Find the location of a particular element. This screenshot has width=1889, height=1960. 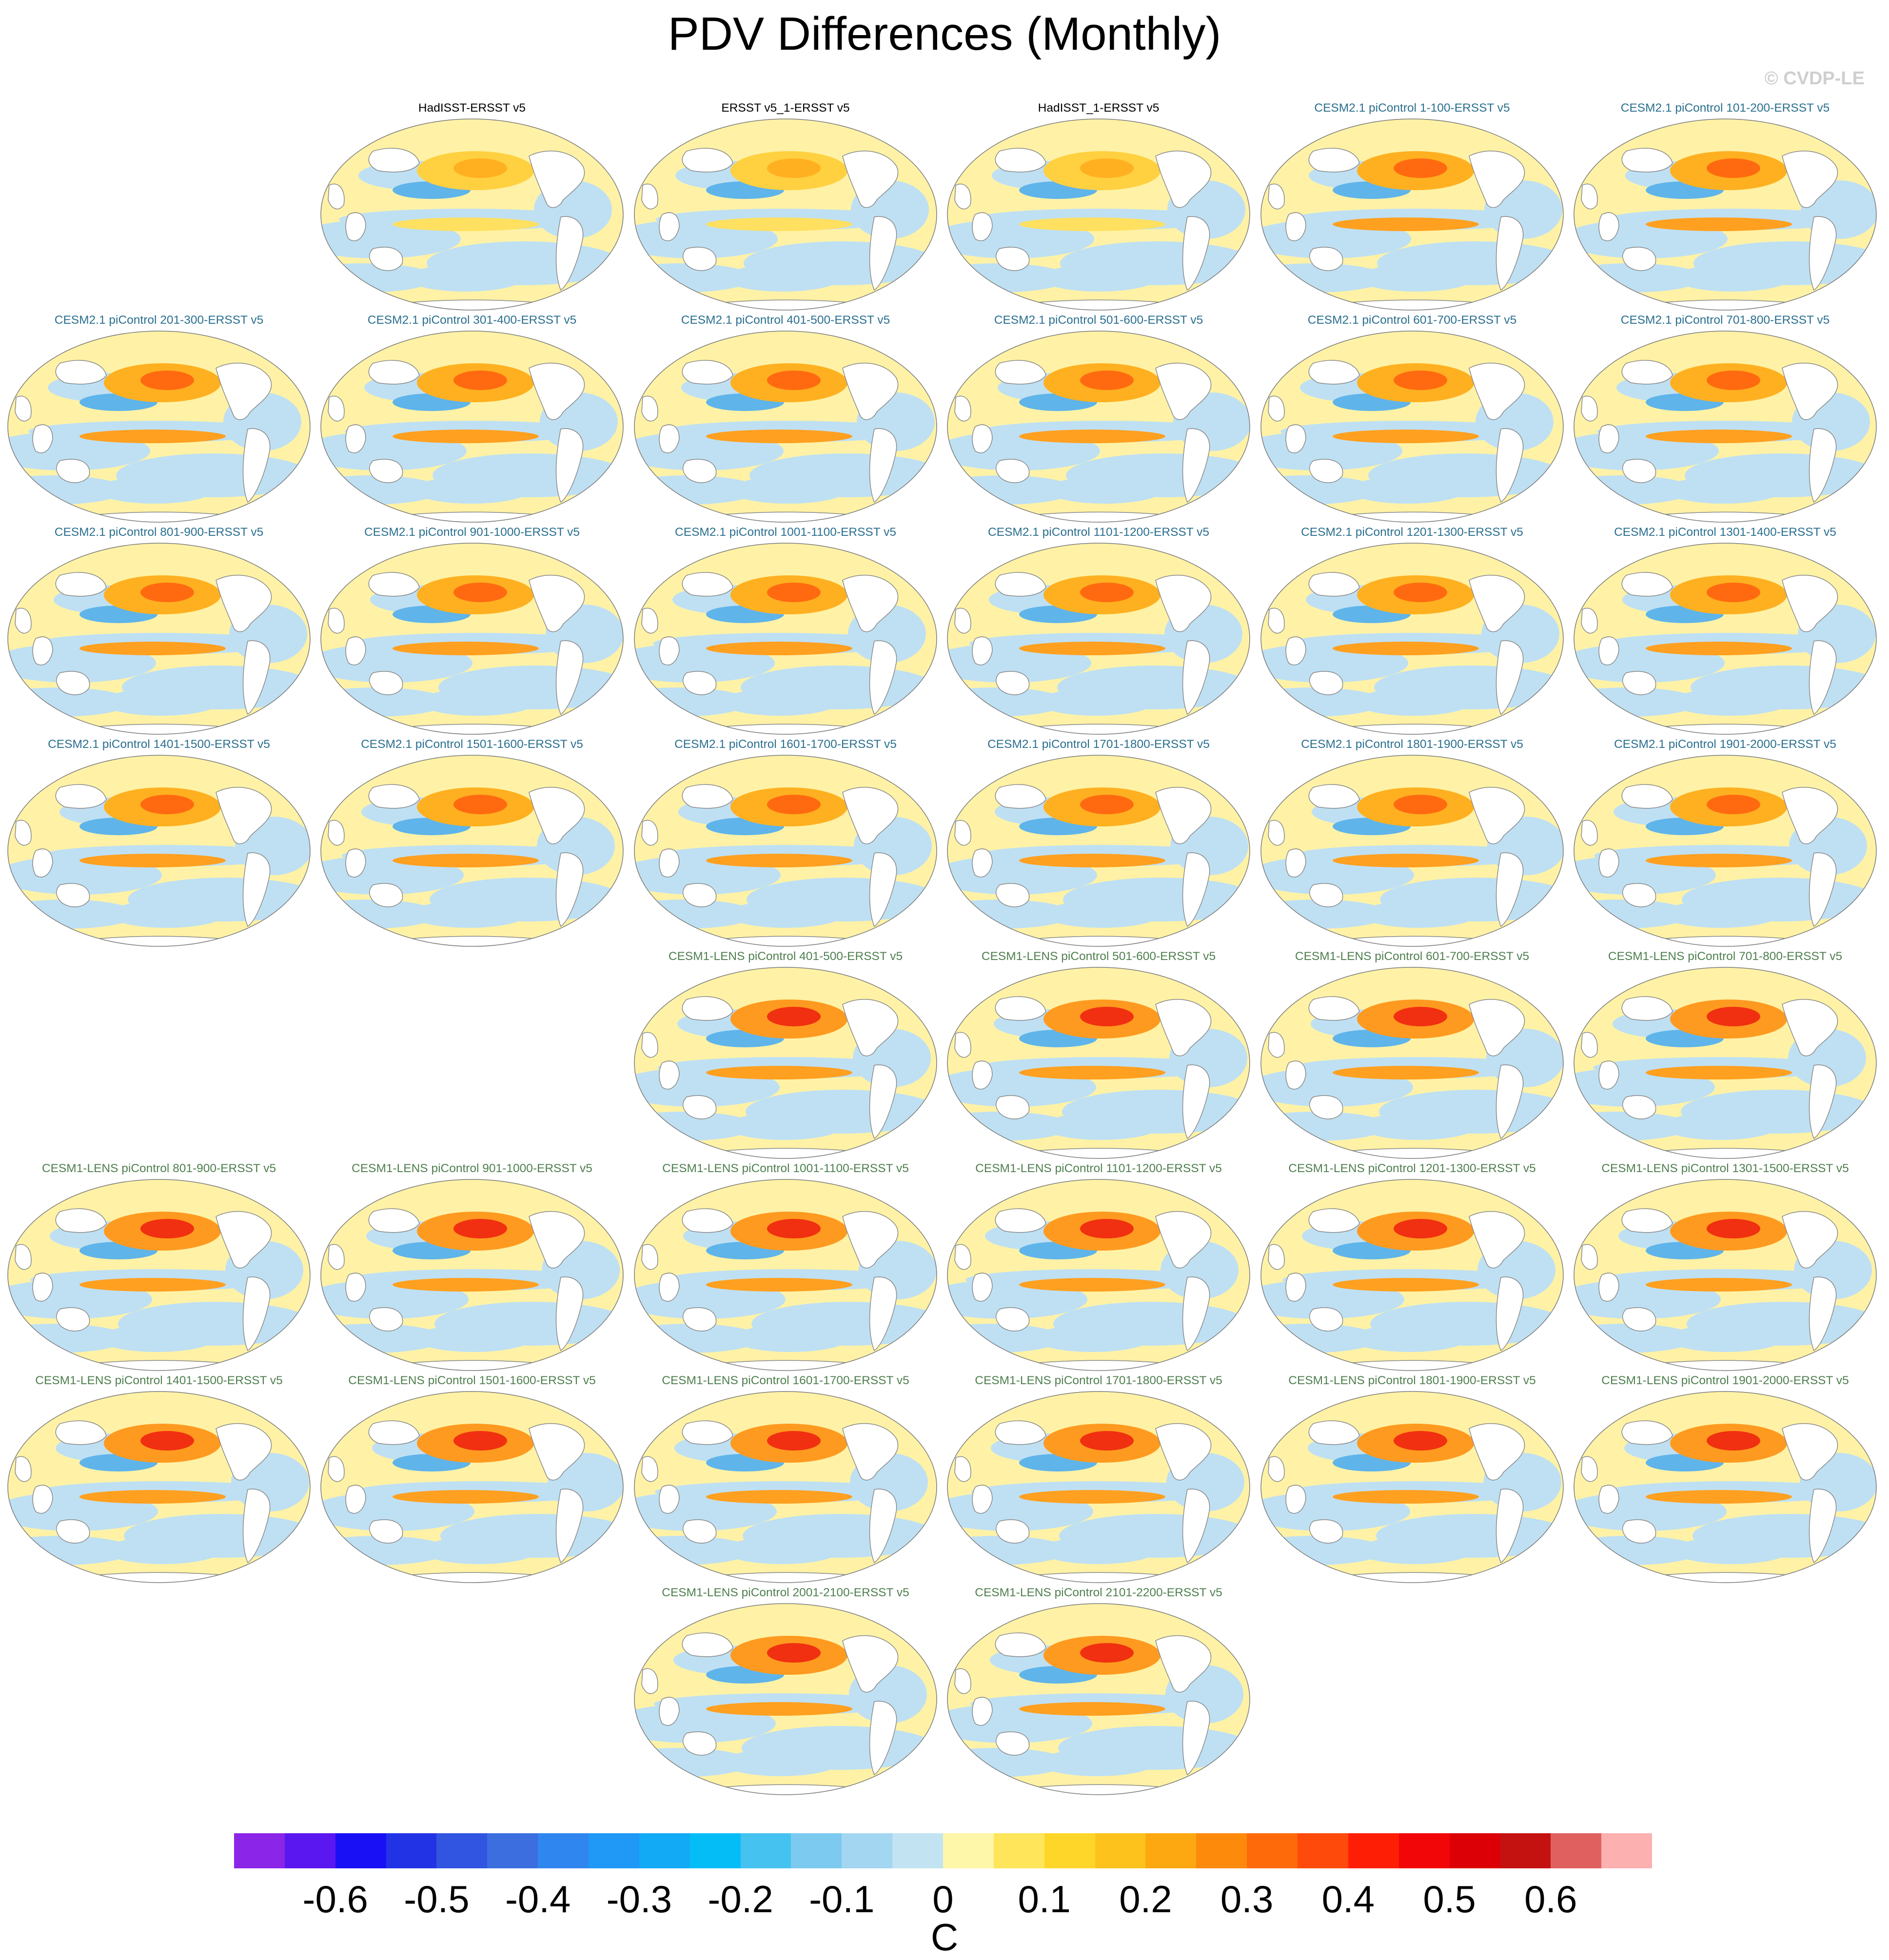

figure-title: PDV Differences (Monthly) is located at coordinates (944, 34).